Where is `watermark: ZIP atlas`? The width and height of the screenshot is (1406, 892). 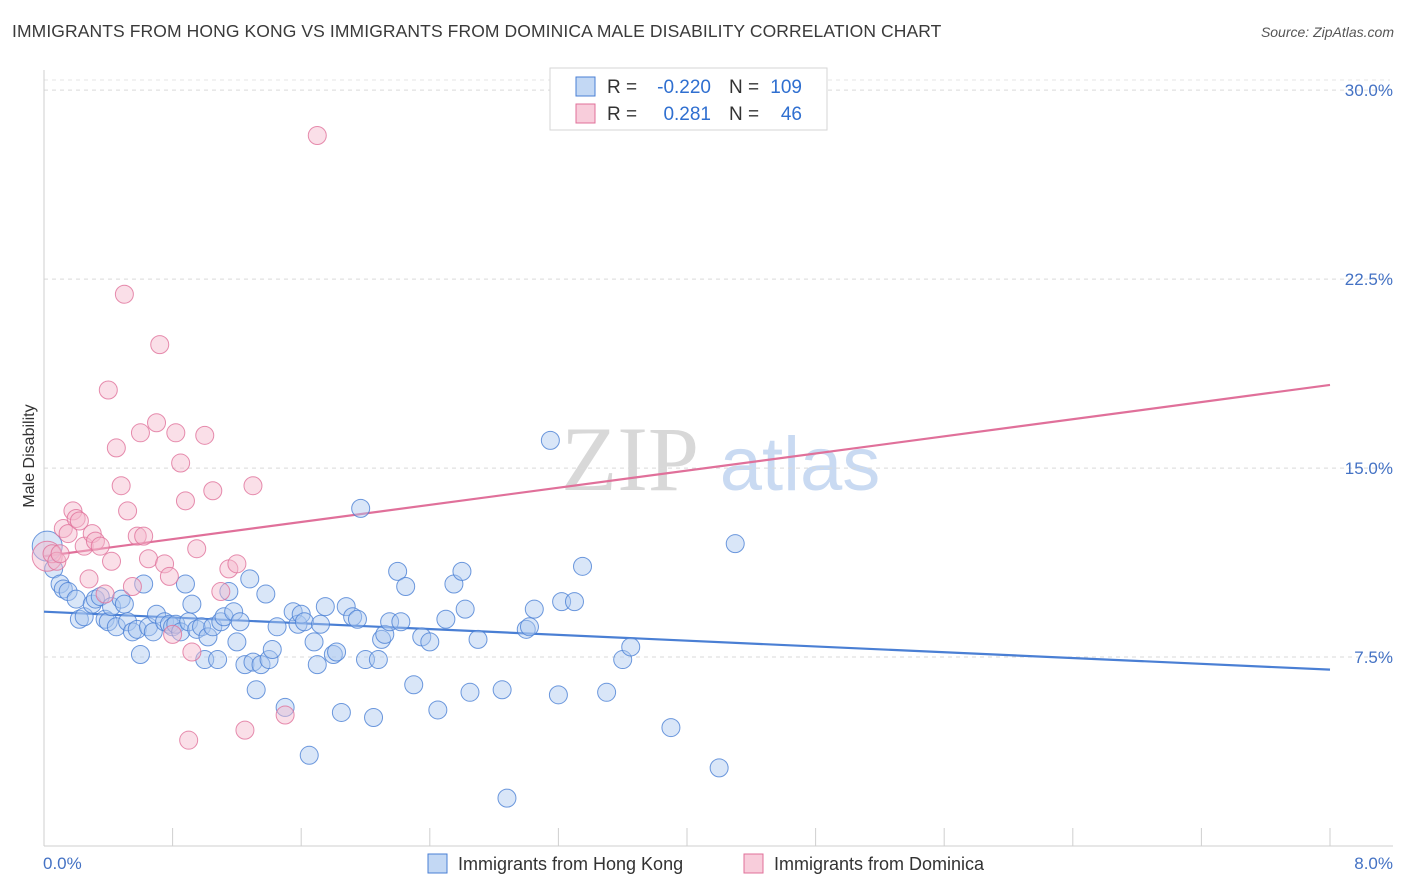 watermark: ZIP atlas is located at coordinates (720, 459).